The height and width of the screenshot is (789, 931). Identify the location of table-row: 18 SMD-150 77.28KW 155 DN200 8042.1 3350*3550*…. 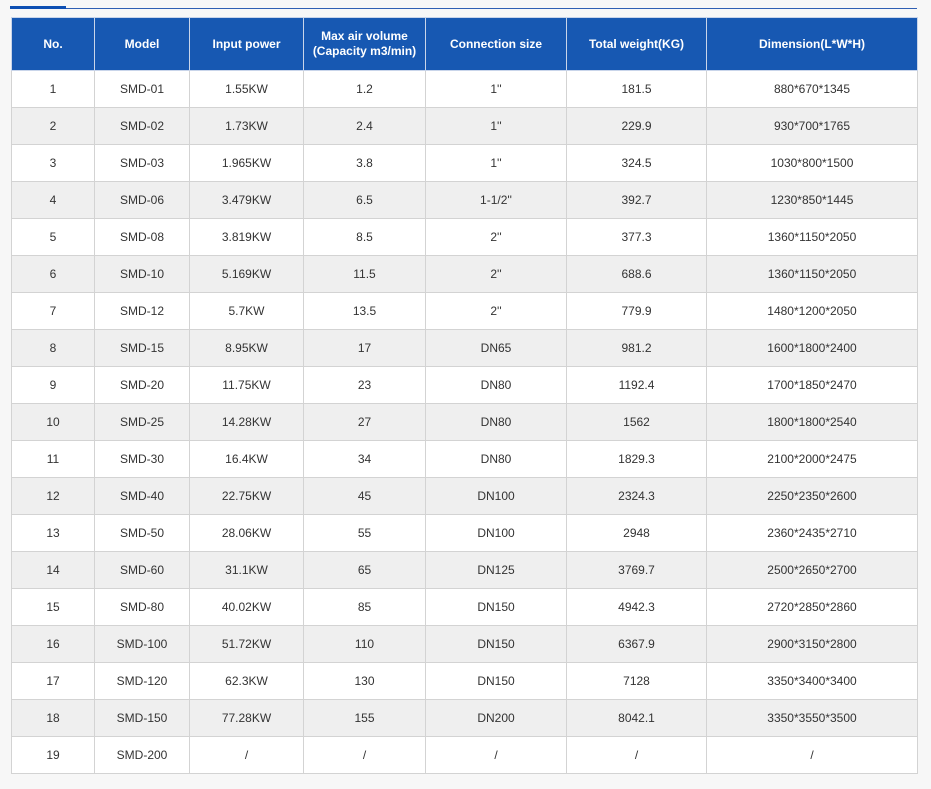
(464, 718).